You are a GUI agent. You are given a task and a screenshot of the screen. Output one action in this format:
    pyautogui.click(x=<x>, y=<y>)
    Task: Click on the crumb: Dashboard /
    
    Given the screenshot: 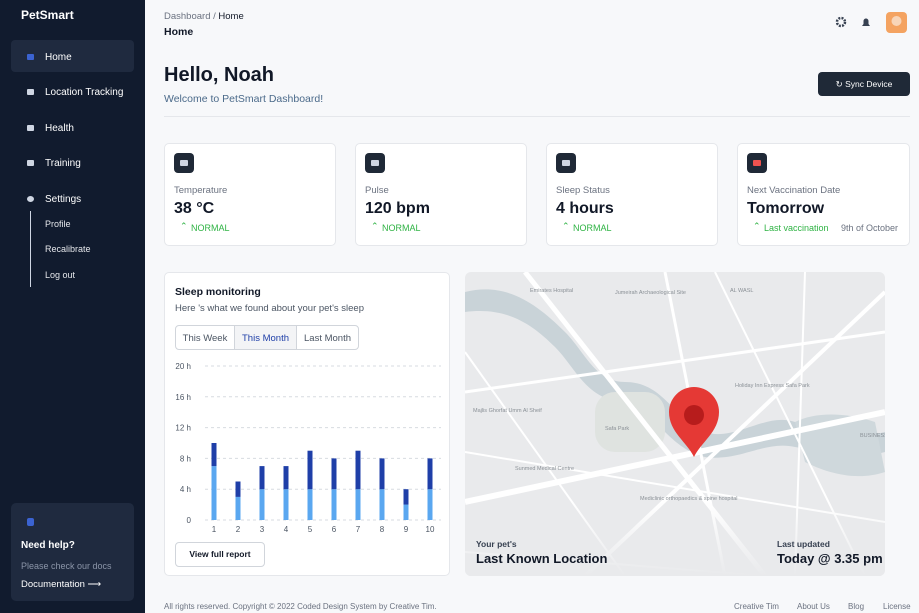 What is the action you would take?
    pyautogui.click(x=190, y=16)
    